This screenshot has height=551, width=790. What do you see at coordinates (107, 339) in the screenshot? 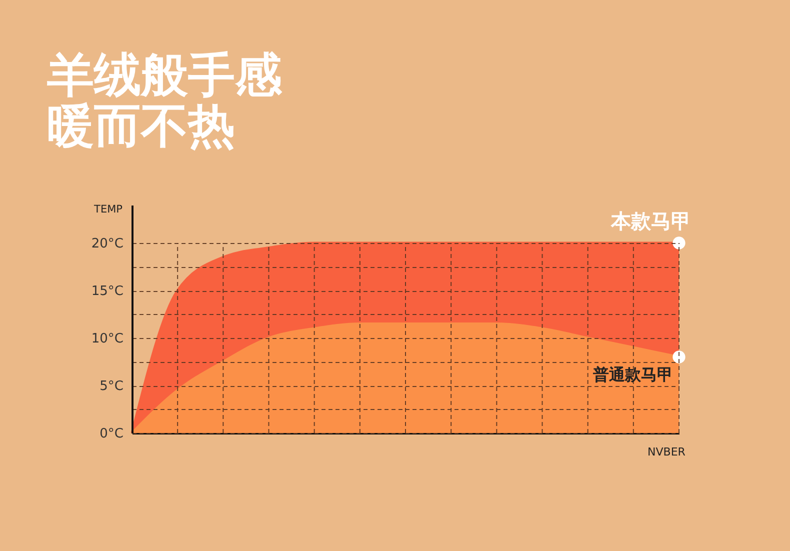
I see `y-tick-label: 10°C` at bounding box center [107, 339].